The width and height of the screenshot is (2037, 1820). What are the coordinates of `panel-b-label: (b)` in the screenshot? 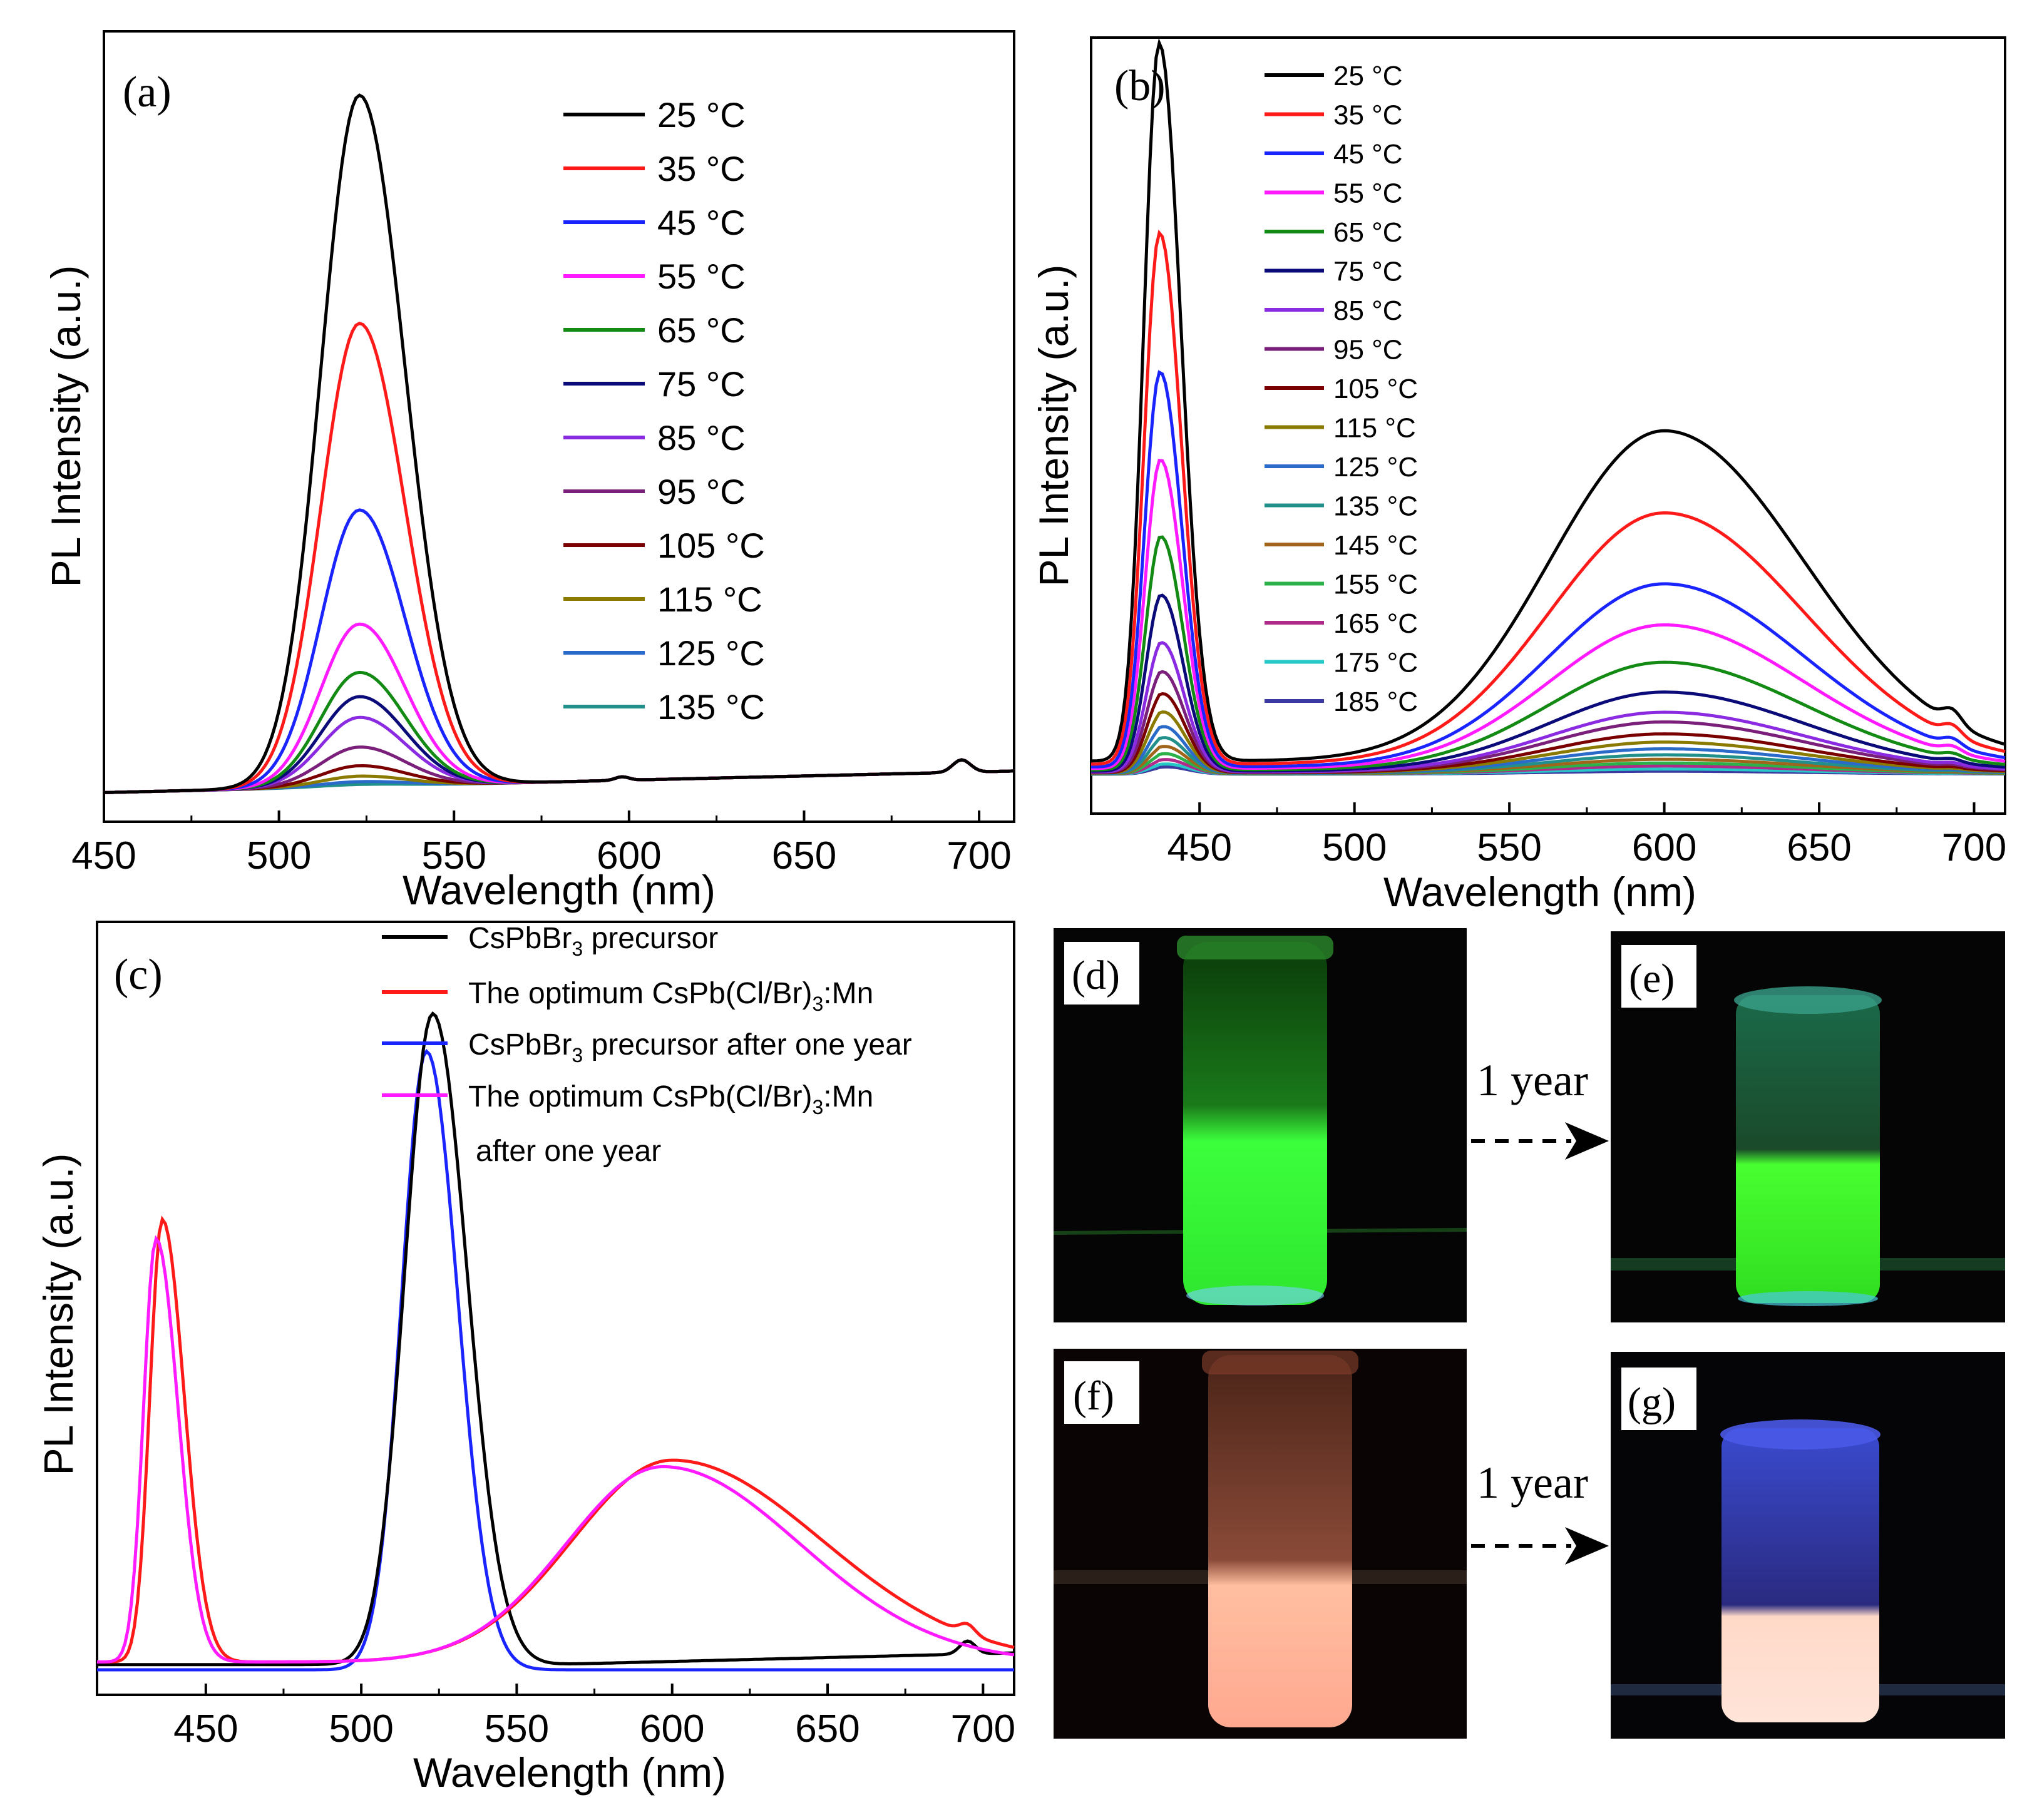 It's located at (1140, 86).